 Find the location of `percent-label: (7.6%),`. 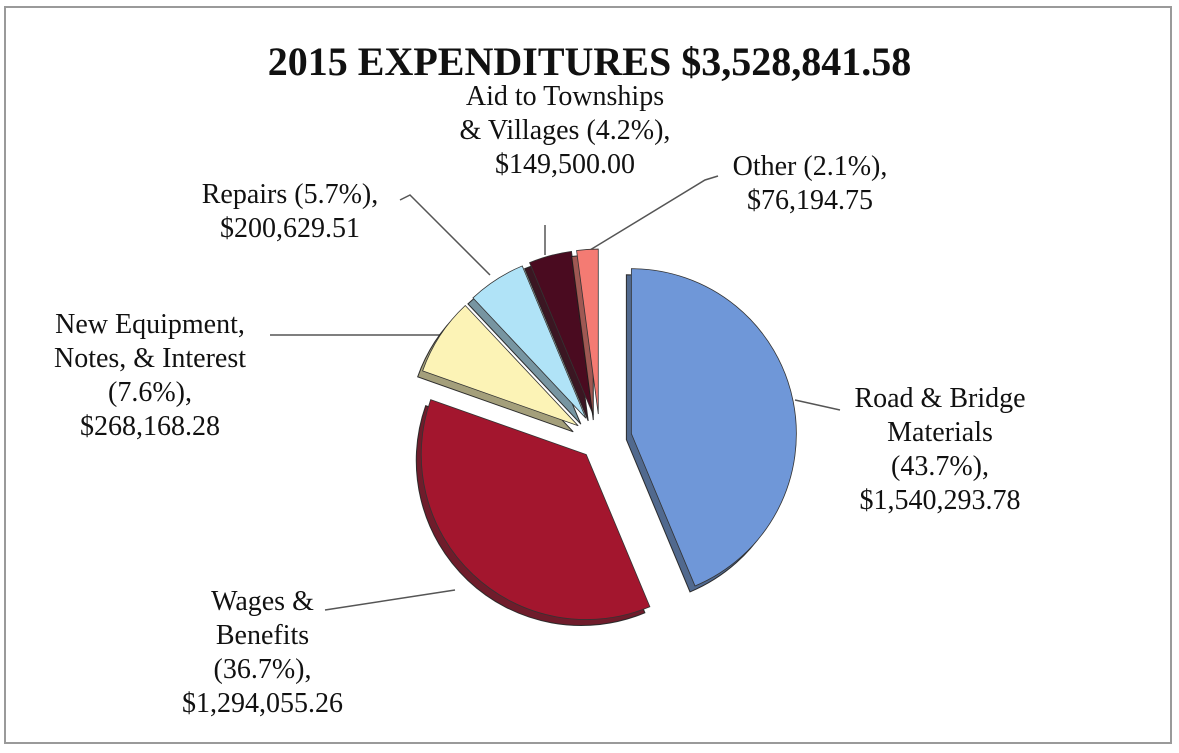

percent-label: (7.6%), is located at coordinates (150, 392).